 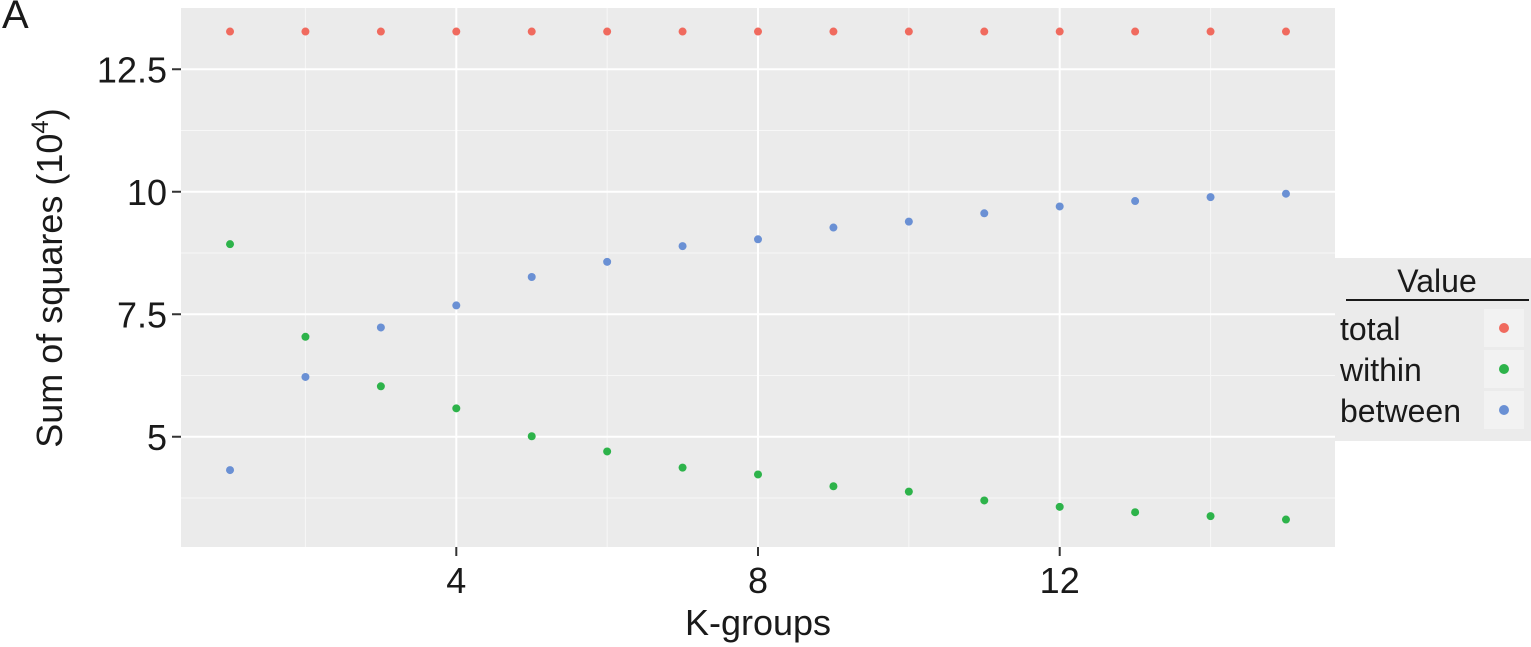 I want to click on legend-swatch-total, so click(x=1504, y=328).